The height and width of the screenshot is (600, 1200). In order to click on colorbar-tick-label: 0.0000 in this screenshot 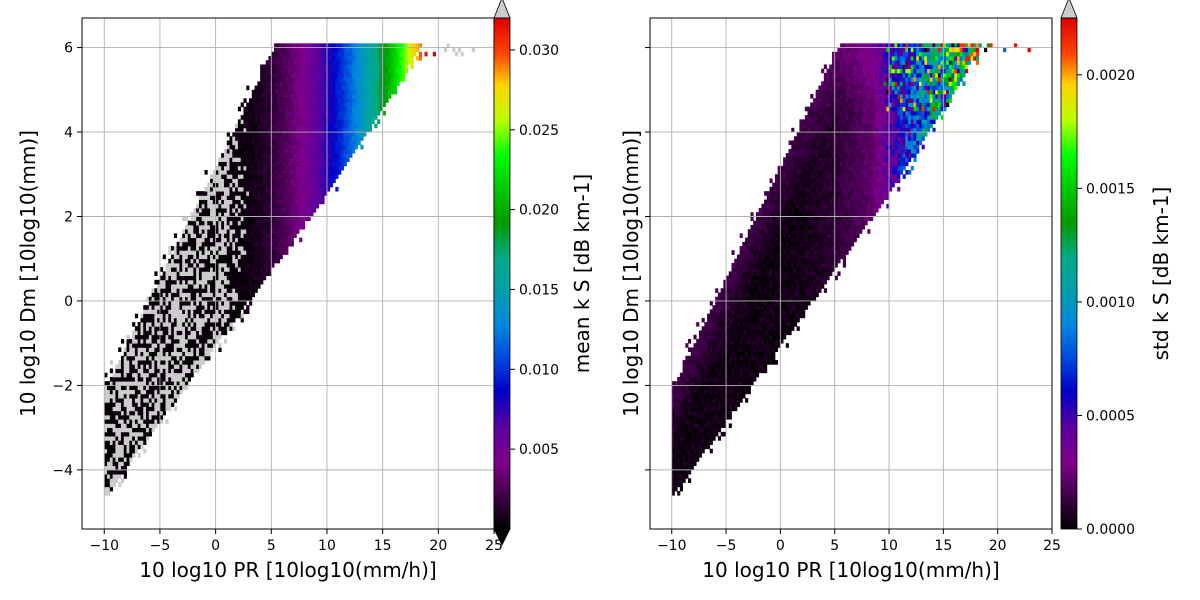, I will do `click(1110, 530)`.